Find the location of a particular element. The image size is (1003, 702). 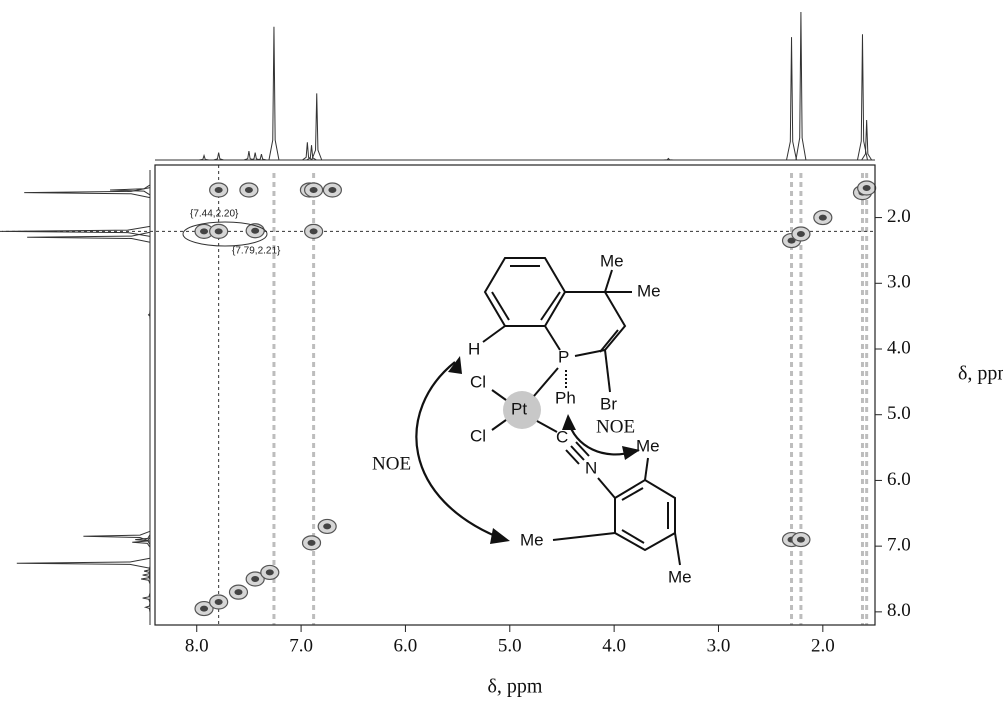

y-tick-label: 6.0 is located at coordinates (899, 479).